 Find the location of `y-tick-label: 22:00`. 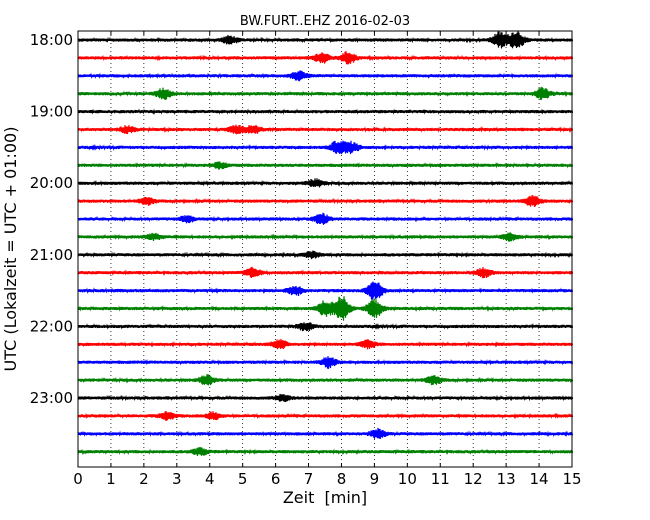

y-tick-label: 22:00 is located at coordinates (51, 326).